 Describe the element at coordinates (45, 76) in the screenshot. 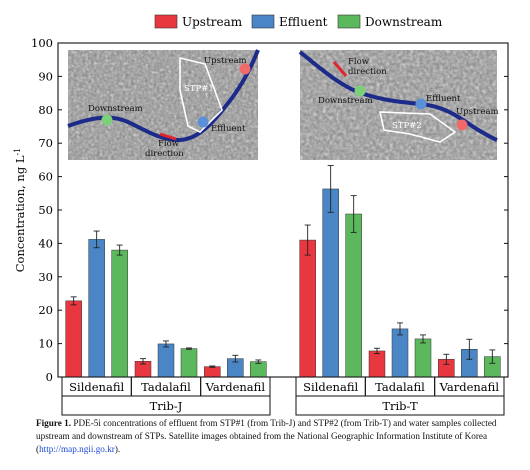

I see `y-tick-label: 90` at that location.